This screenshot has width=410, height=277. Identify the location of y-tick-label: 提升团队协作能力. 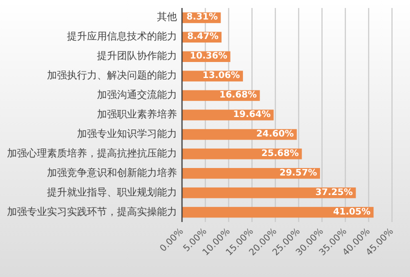
(137, 56).